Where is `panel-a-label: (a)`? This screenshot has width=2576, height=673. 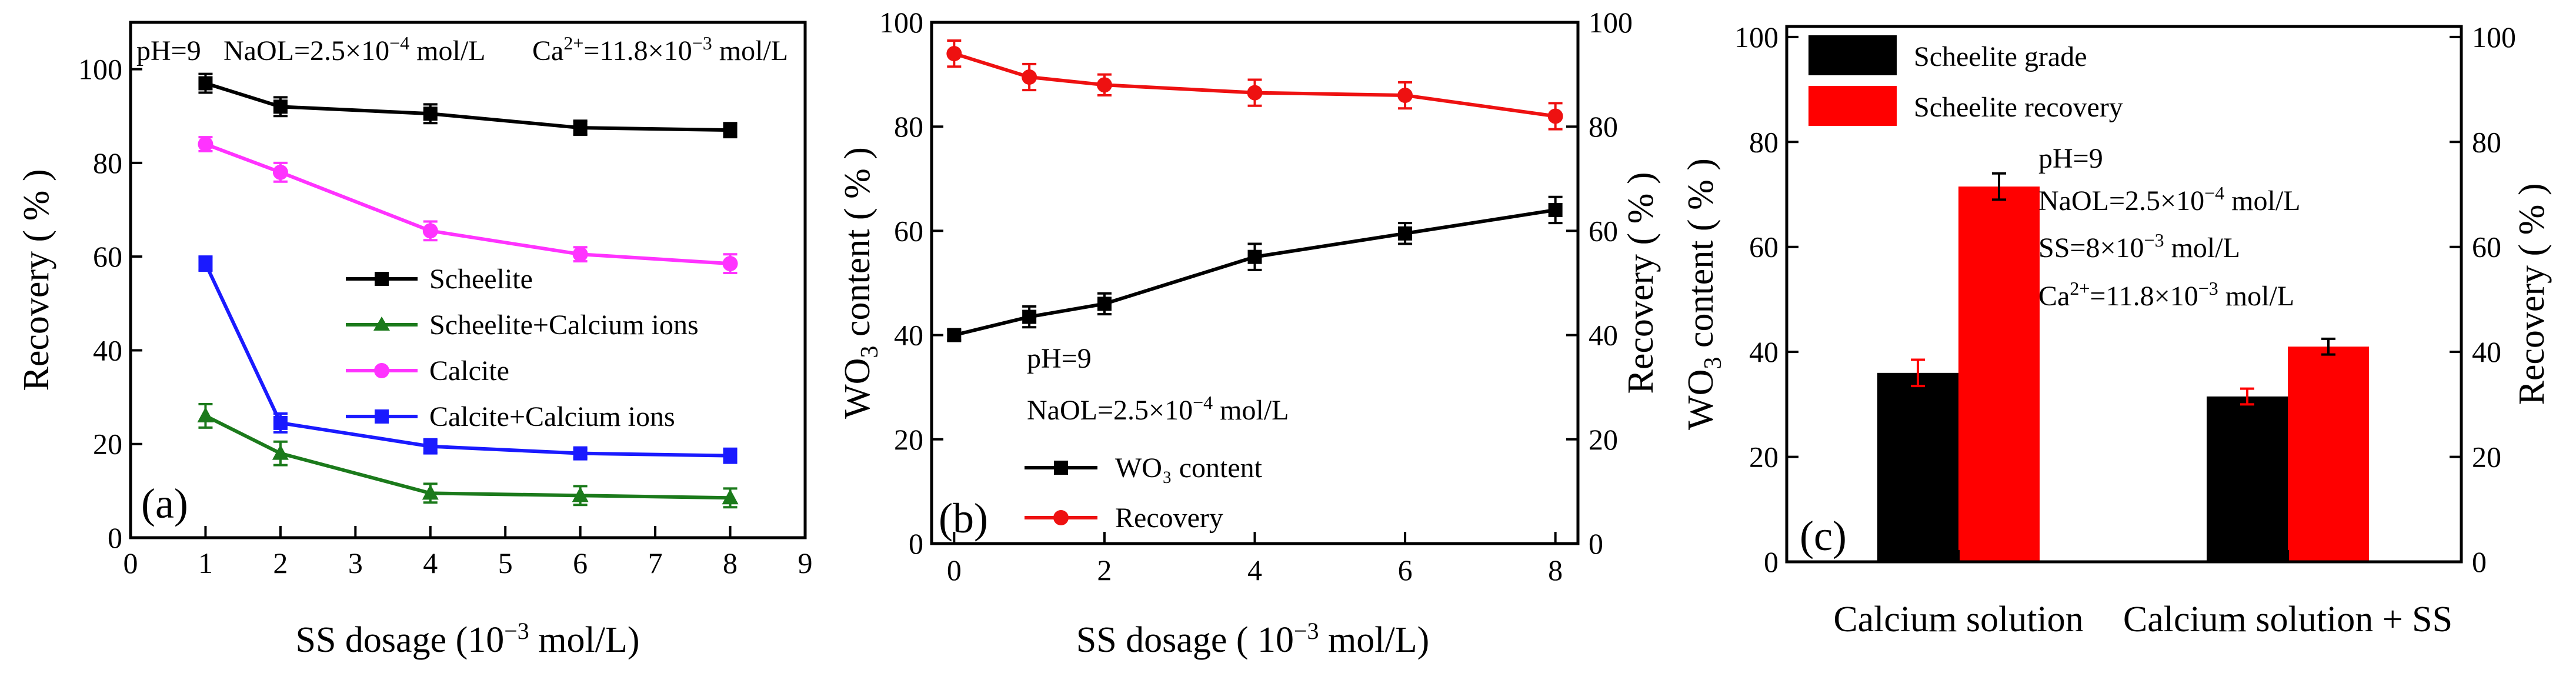
panel-a-label: (a) is located at coordinates (164, 503).